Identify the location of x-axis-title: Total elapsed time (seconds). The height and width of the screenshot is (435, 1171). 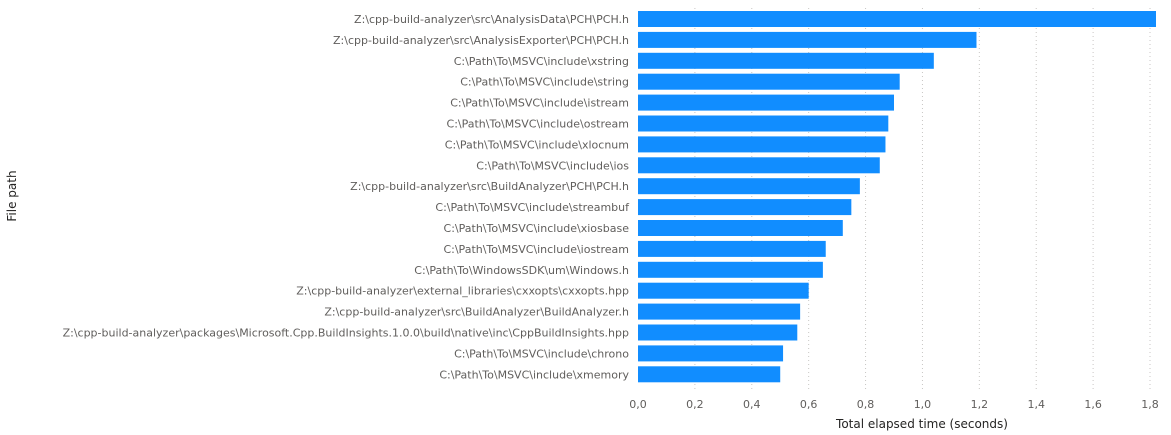
(921, 424).